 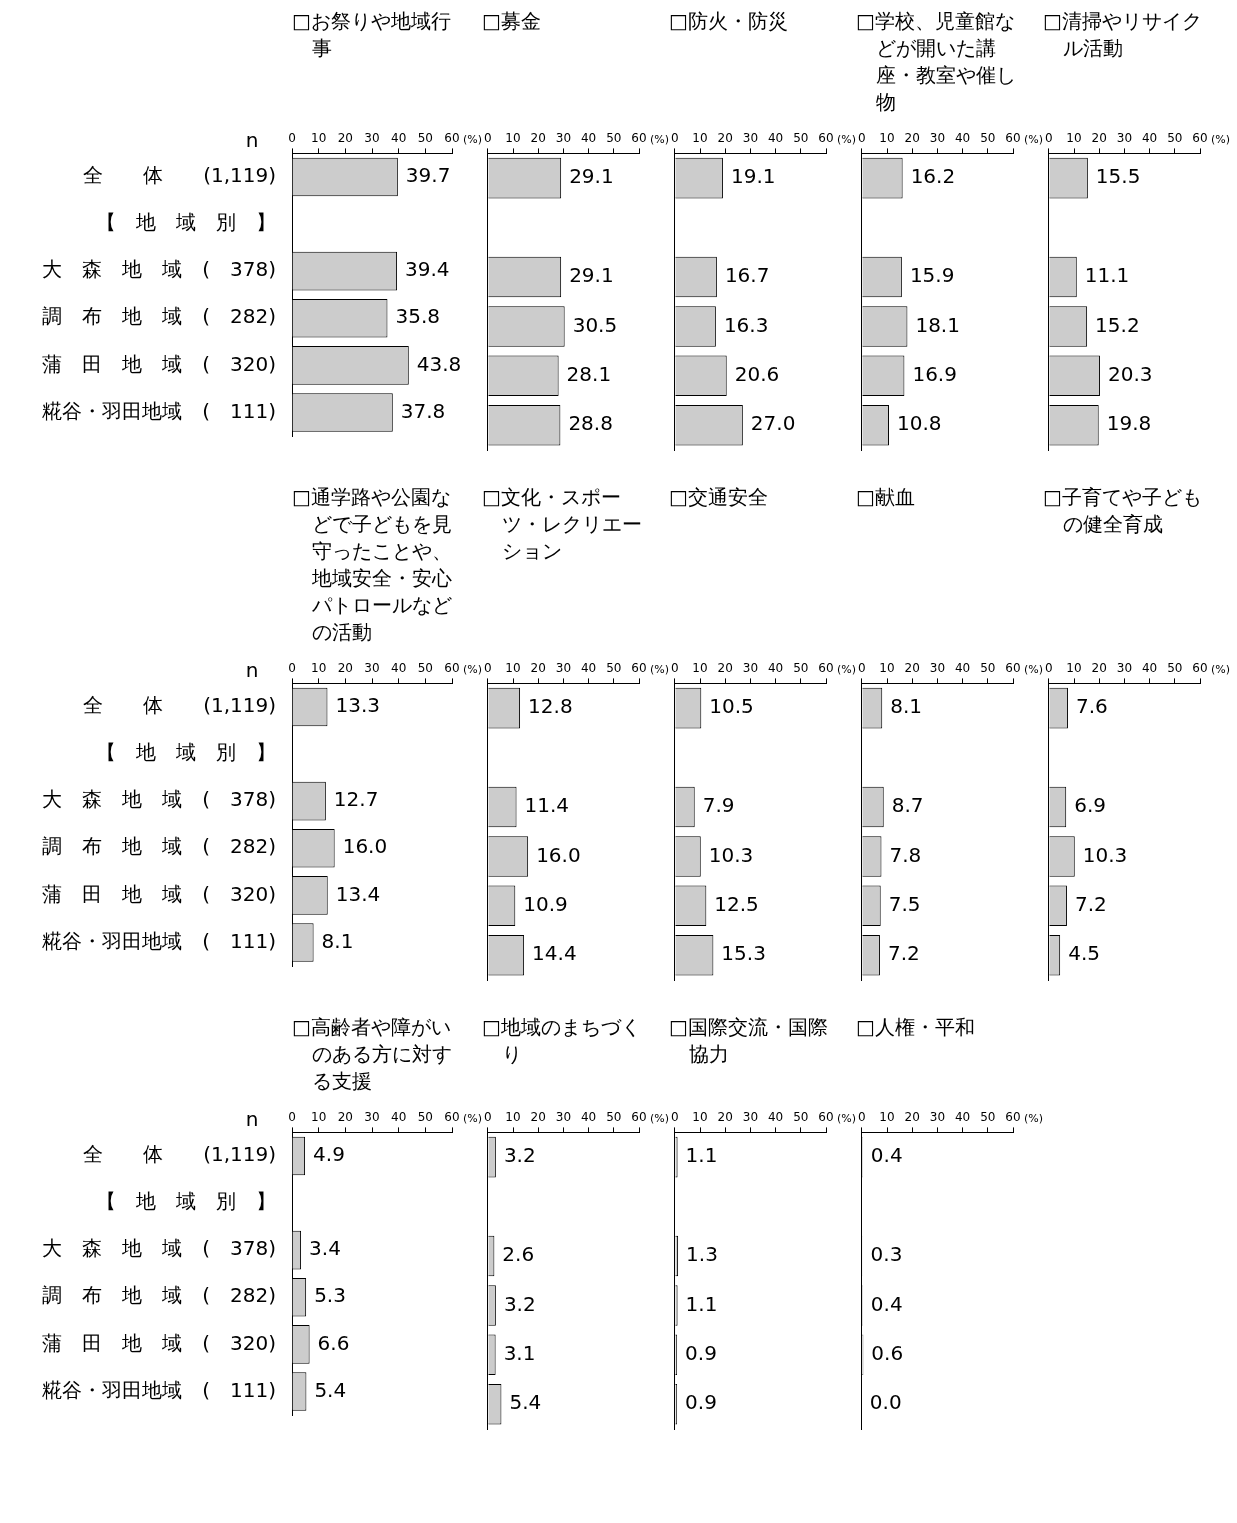 What do you see at coordinates (932, 275) in the screenshot?
I see `data-label: 15.9` at bounding box center [932, 275].